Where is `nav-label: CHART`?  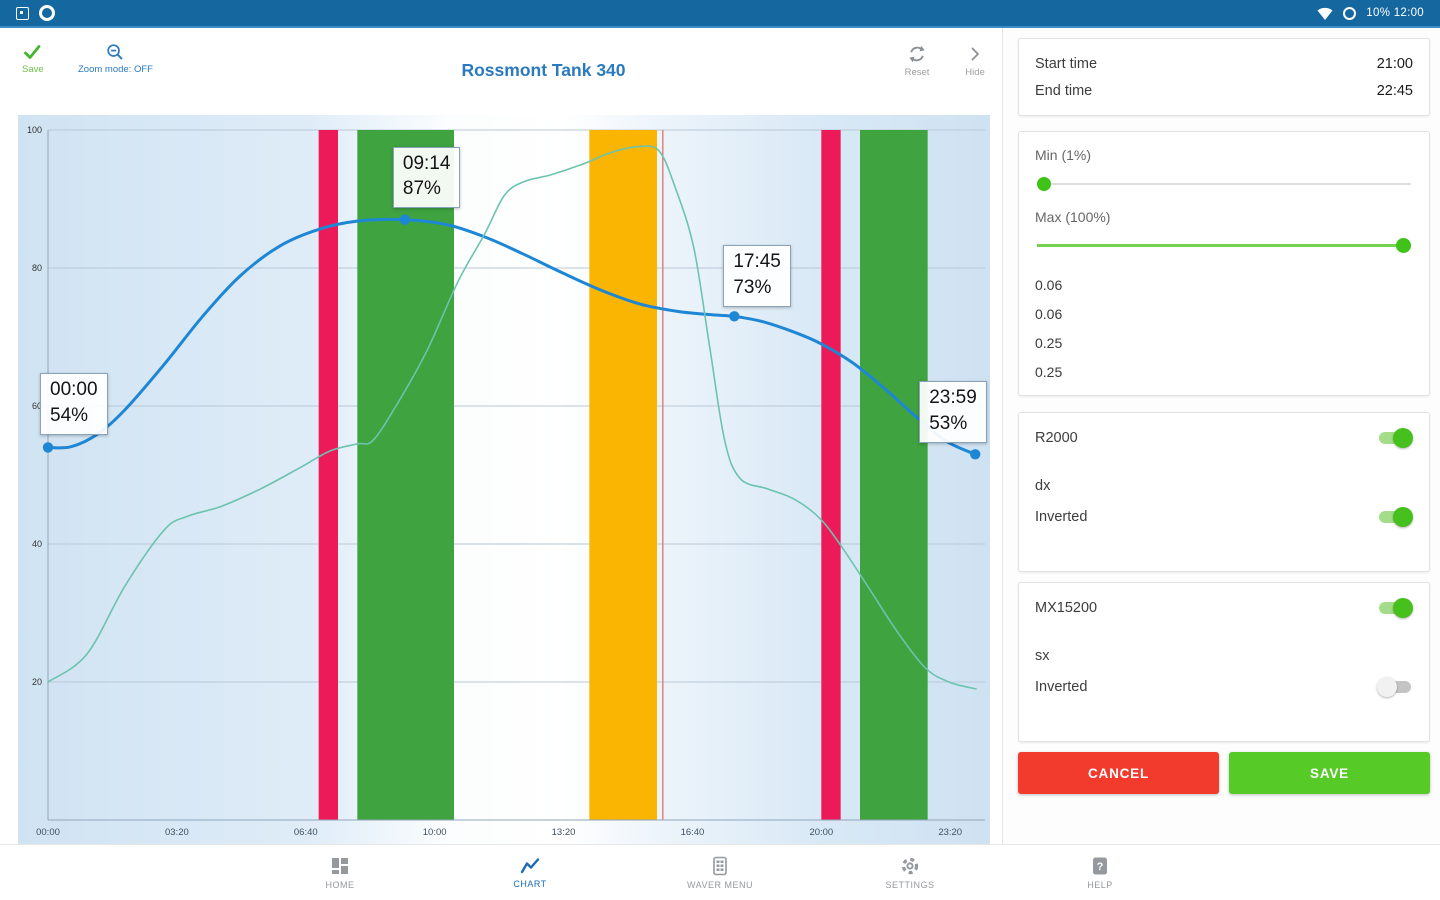 nav-label: CHART is located at coordinates (530, 883).